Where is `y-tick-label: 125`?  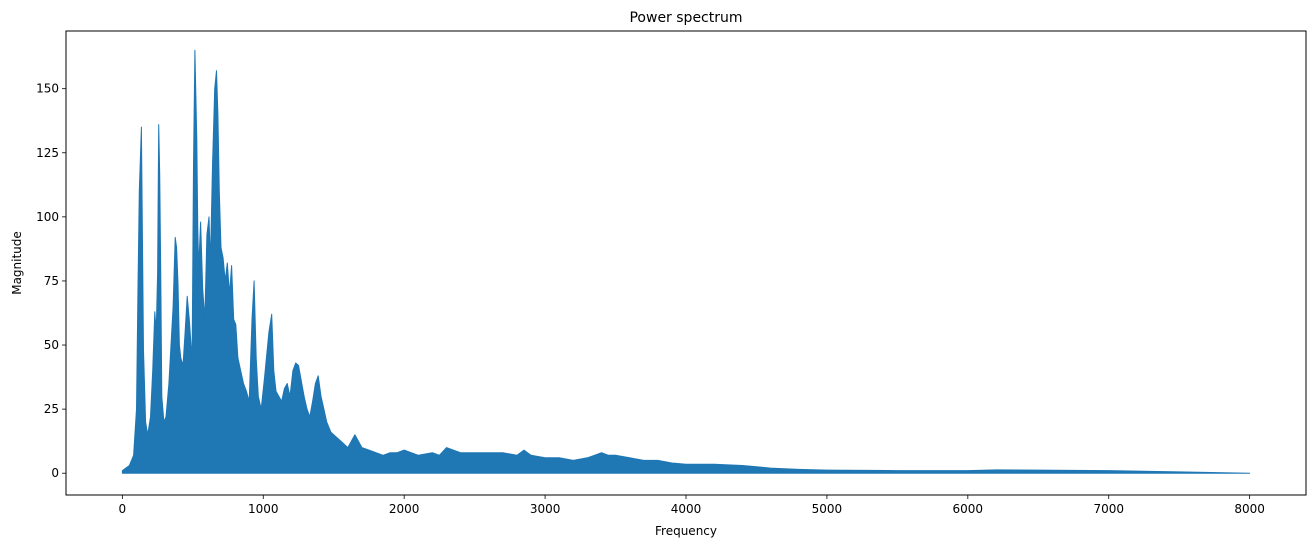 y-tick-label: 125 is located at coordinates (47, 153).